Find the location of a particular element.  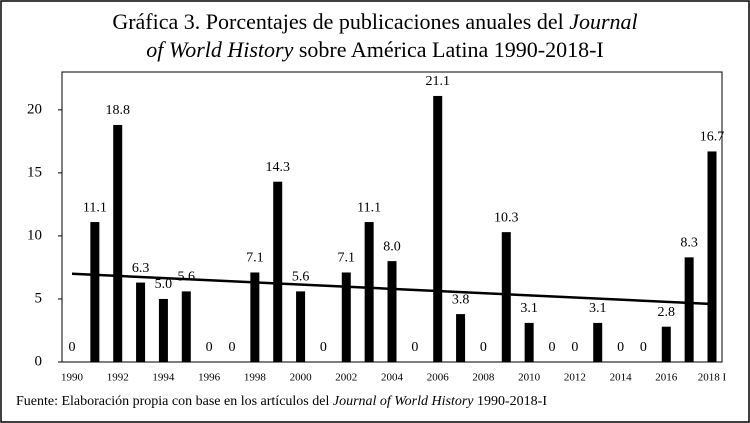

x-tick-label: 2002 is located at coordinates (346, 378).